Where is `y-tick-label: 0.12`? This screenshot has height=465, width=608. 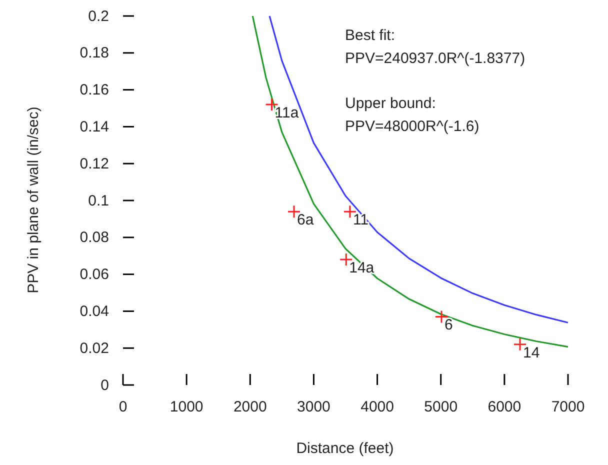 y-tick-label: 0.12 is located at coordinates (94, 163).